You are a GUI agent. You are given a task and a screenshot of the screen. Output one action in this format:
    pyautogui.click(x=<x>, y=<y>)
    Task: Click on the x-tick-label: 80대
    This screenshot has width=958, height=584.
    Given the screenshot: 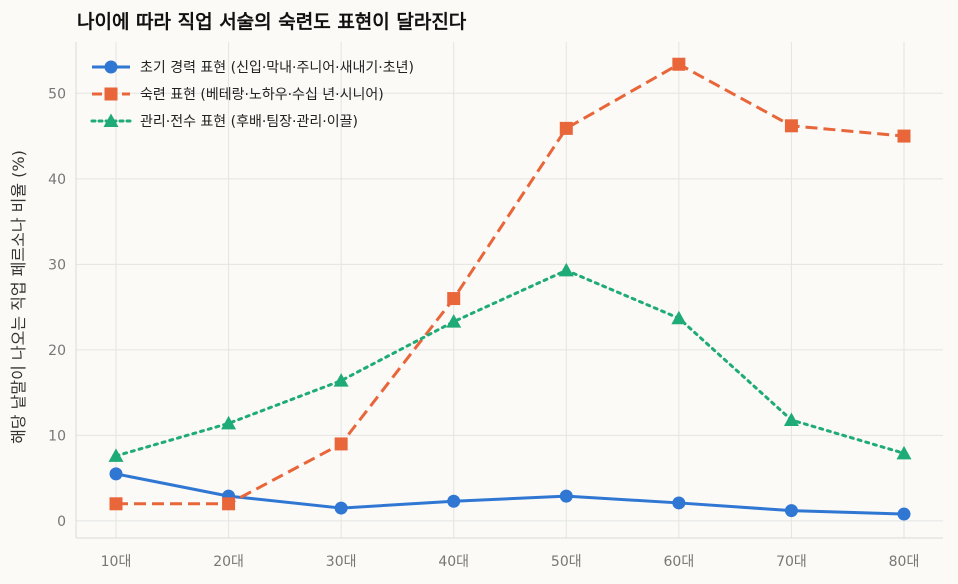 What is the action you would take?
    pyautogui.click(x=904, y=562)
    